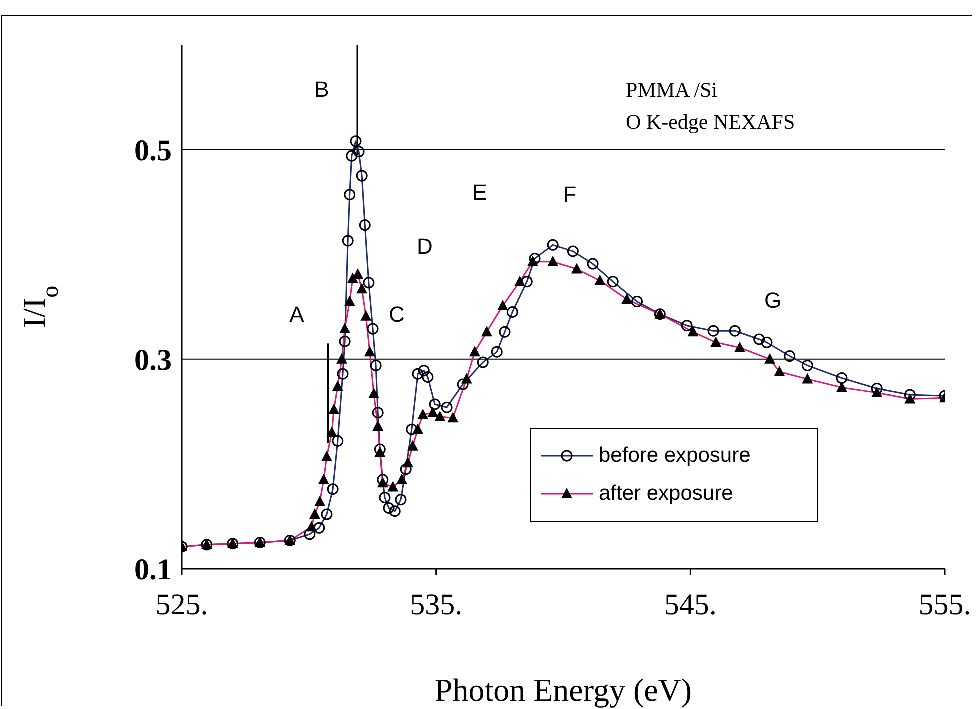 Image resolution: width=980 pixels, height=709 pixels. I want to click on y-tick-label: 0.5, so click(153, 151).